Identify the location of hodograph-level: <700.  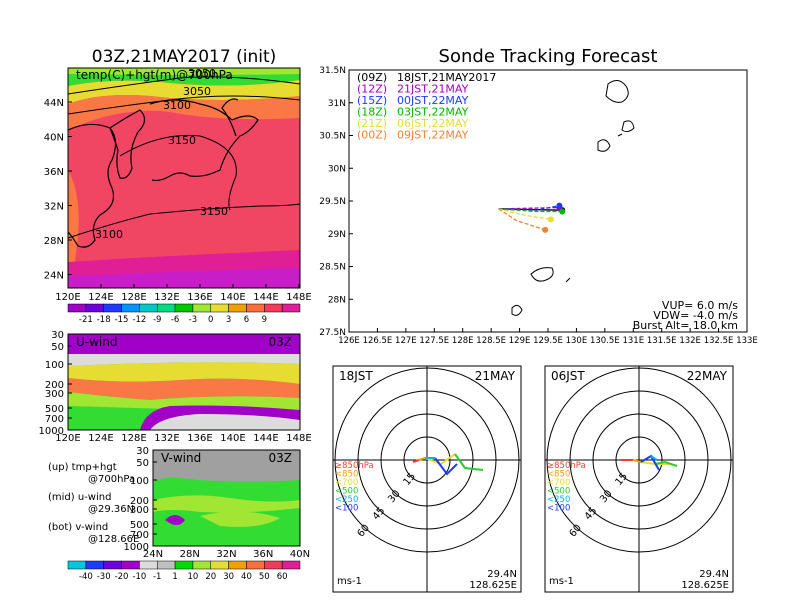
(346, 483).